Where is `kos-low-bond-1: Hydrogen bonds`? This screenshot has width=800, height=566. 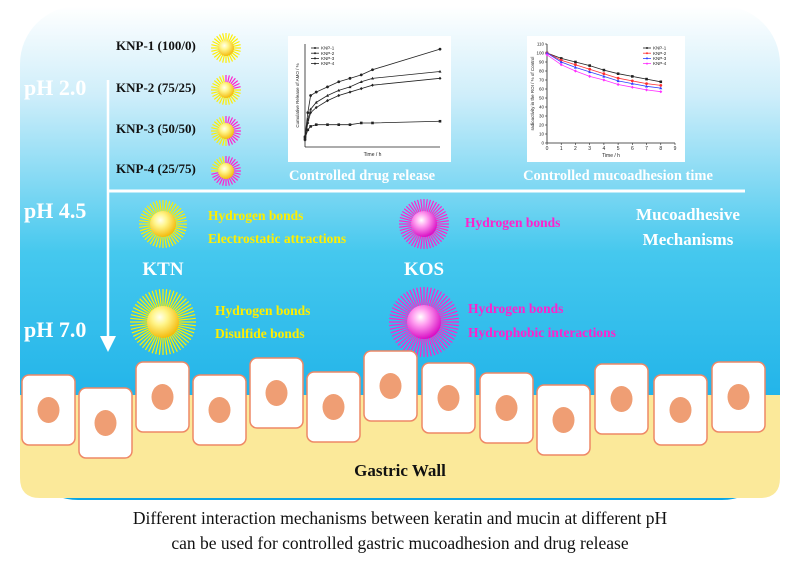
kos-low-bond-1: Hydrogen bonds is located at coordinates (515, 308).